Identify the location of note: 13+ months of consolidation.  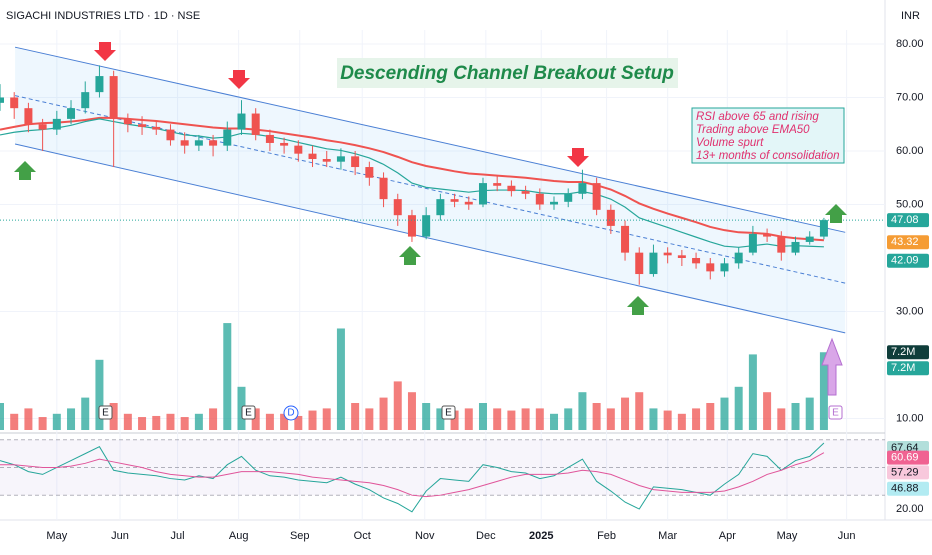
(768, 156).